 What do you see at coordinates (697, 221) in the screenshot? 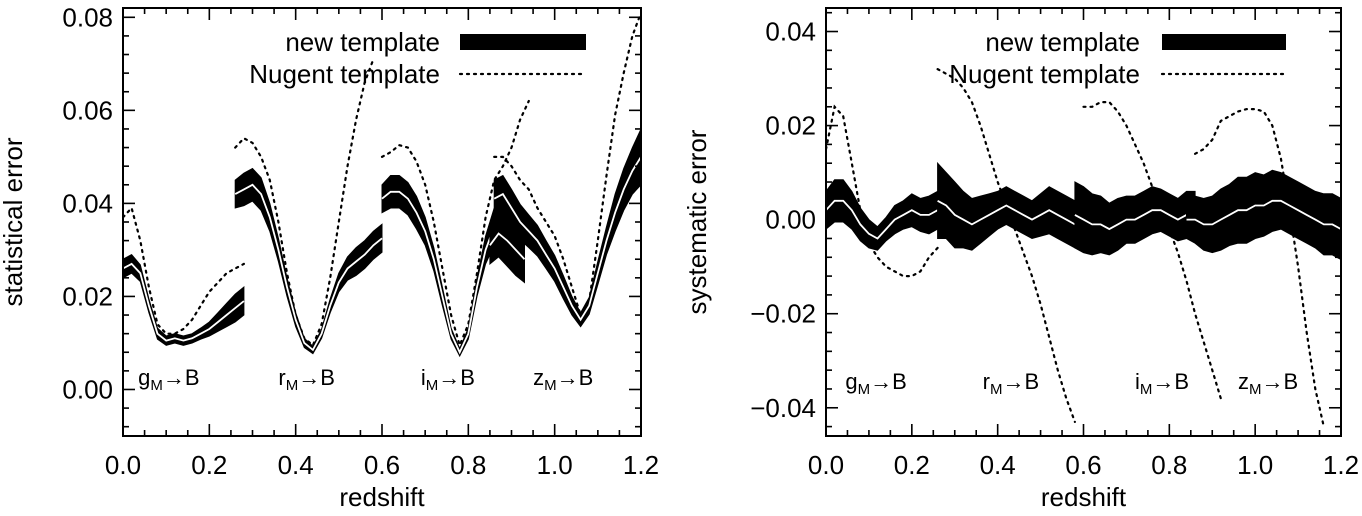
I see `y-axis-title: systematic error` at bounding box center [697, 221].